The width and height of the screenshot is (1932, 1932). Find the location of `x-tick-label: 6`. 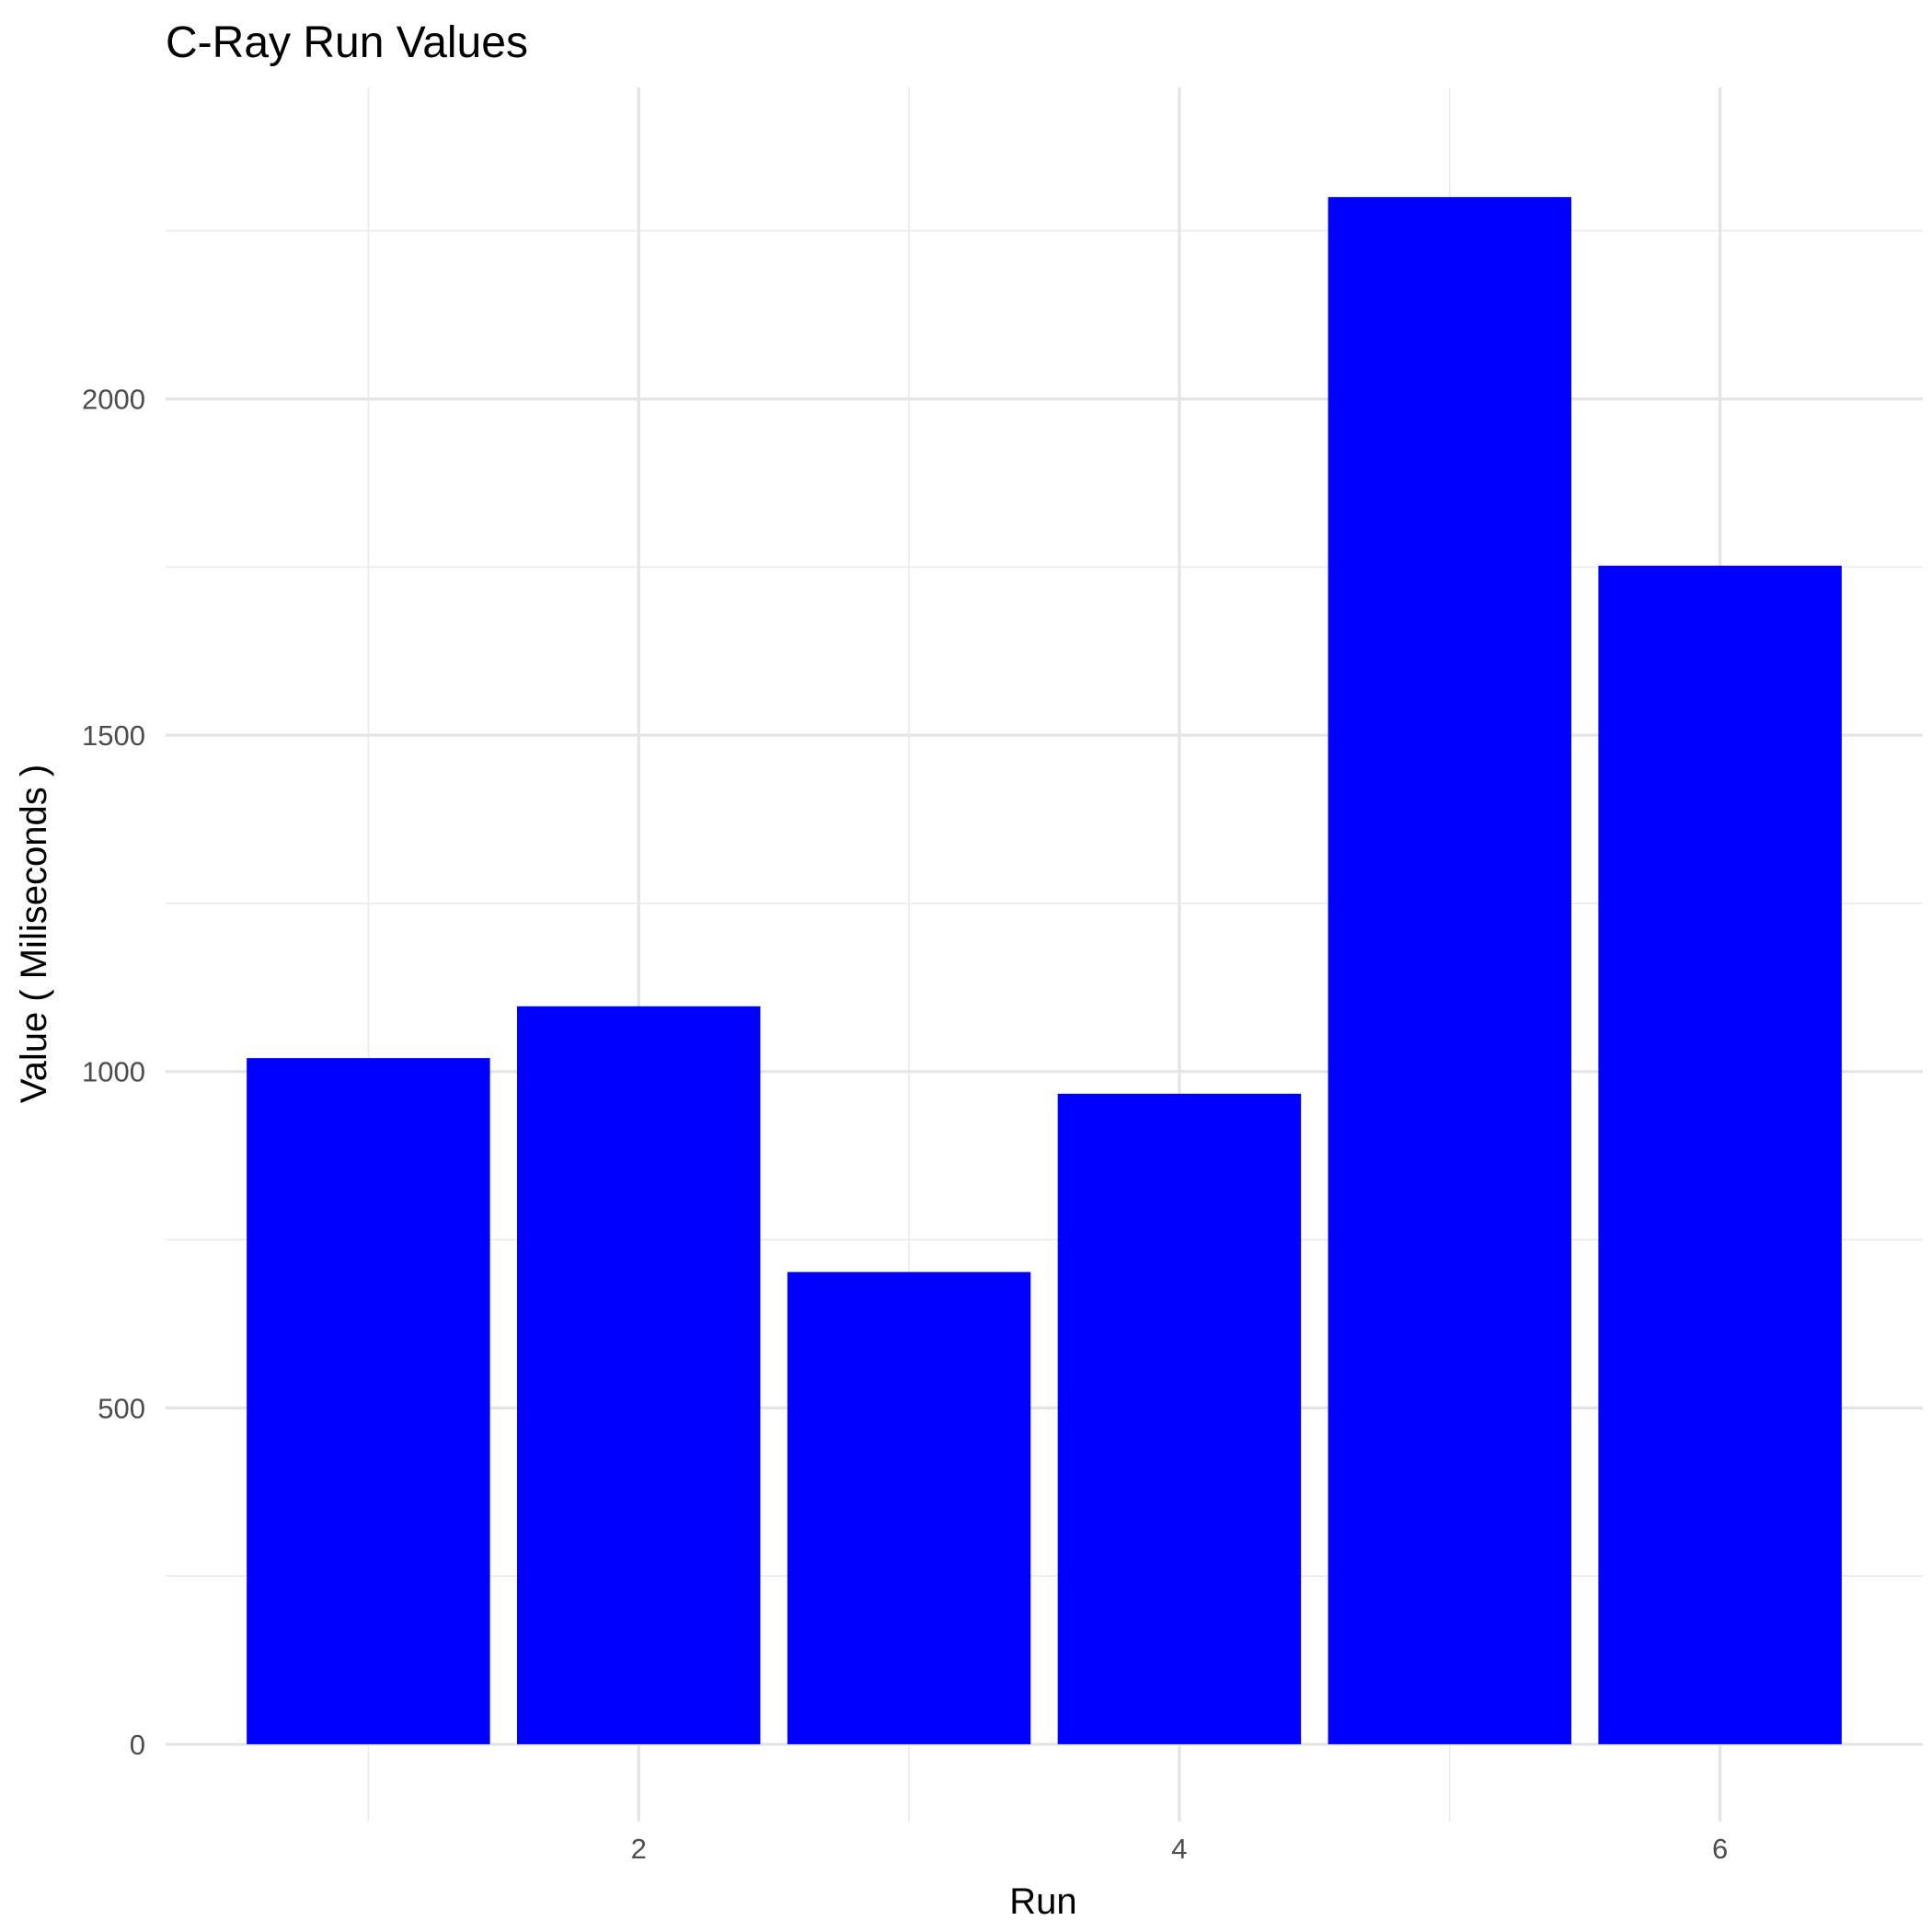

x-tick-label: 6 is located at coordinates (1720, 1849).